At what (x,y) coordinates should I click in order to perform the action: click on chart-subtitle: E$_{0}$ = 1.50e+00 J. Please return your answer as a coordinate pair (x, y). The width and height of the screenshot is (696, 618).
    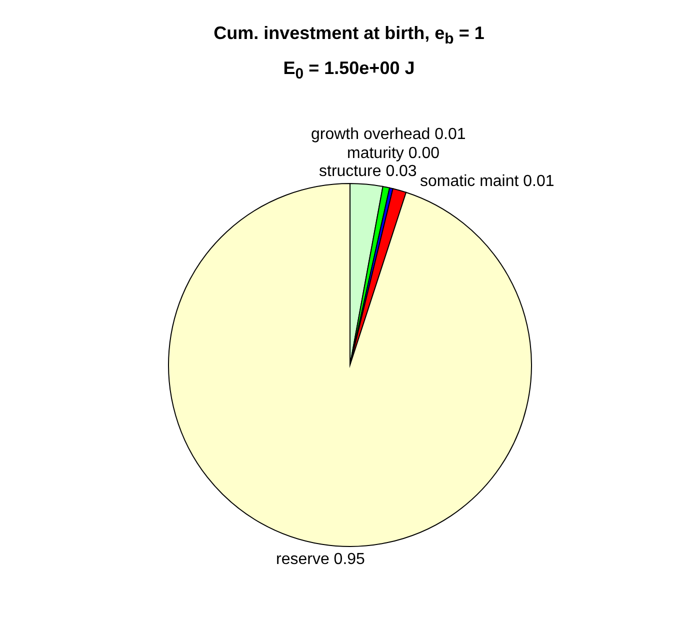
    Looking at the image, I should click on (349, 70).